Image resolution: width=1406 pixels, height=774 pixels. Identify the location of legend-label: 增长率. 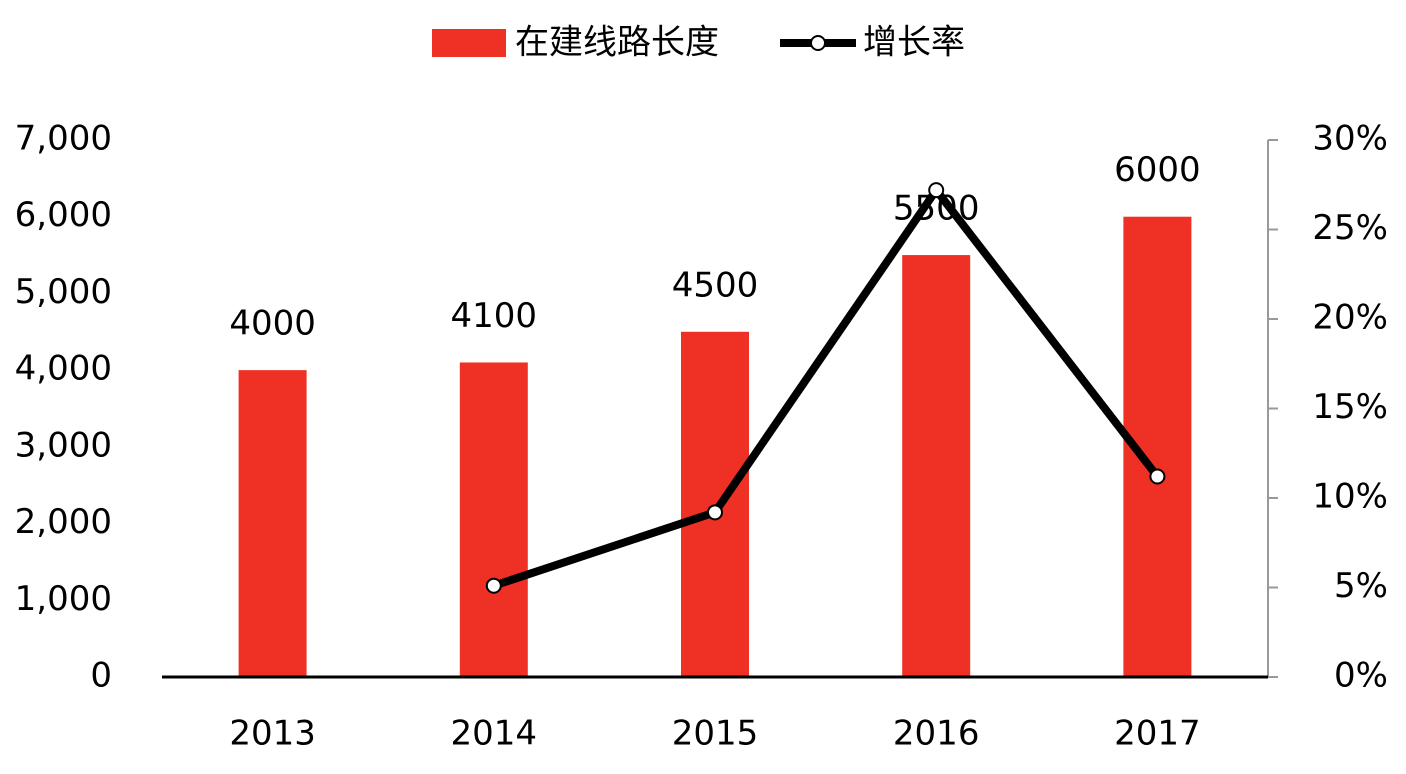
(914, 43).